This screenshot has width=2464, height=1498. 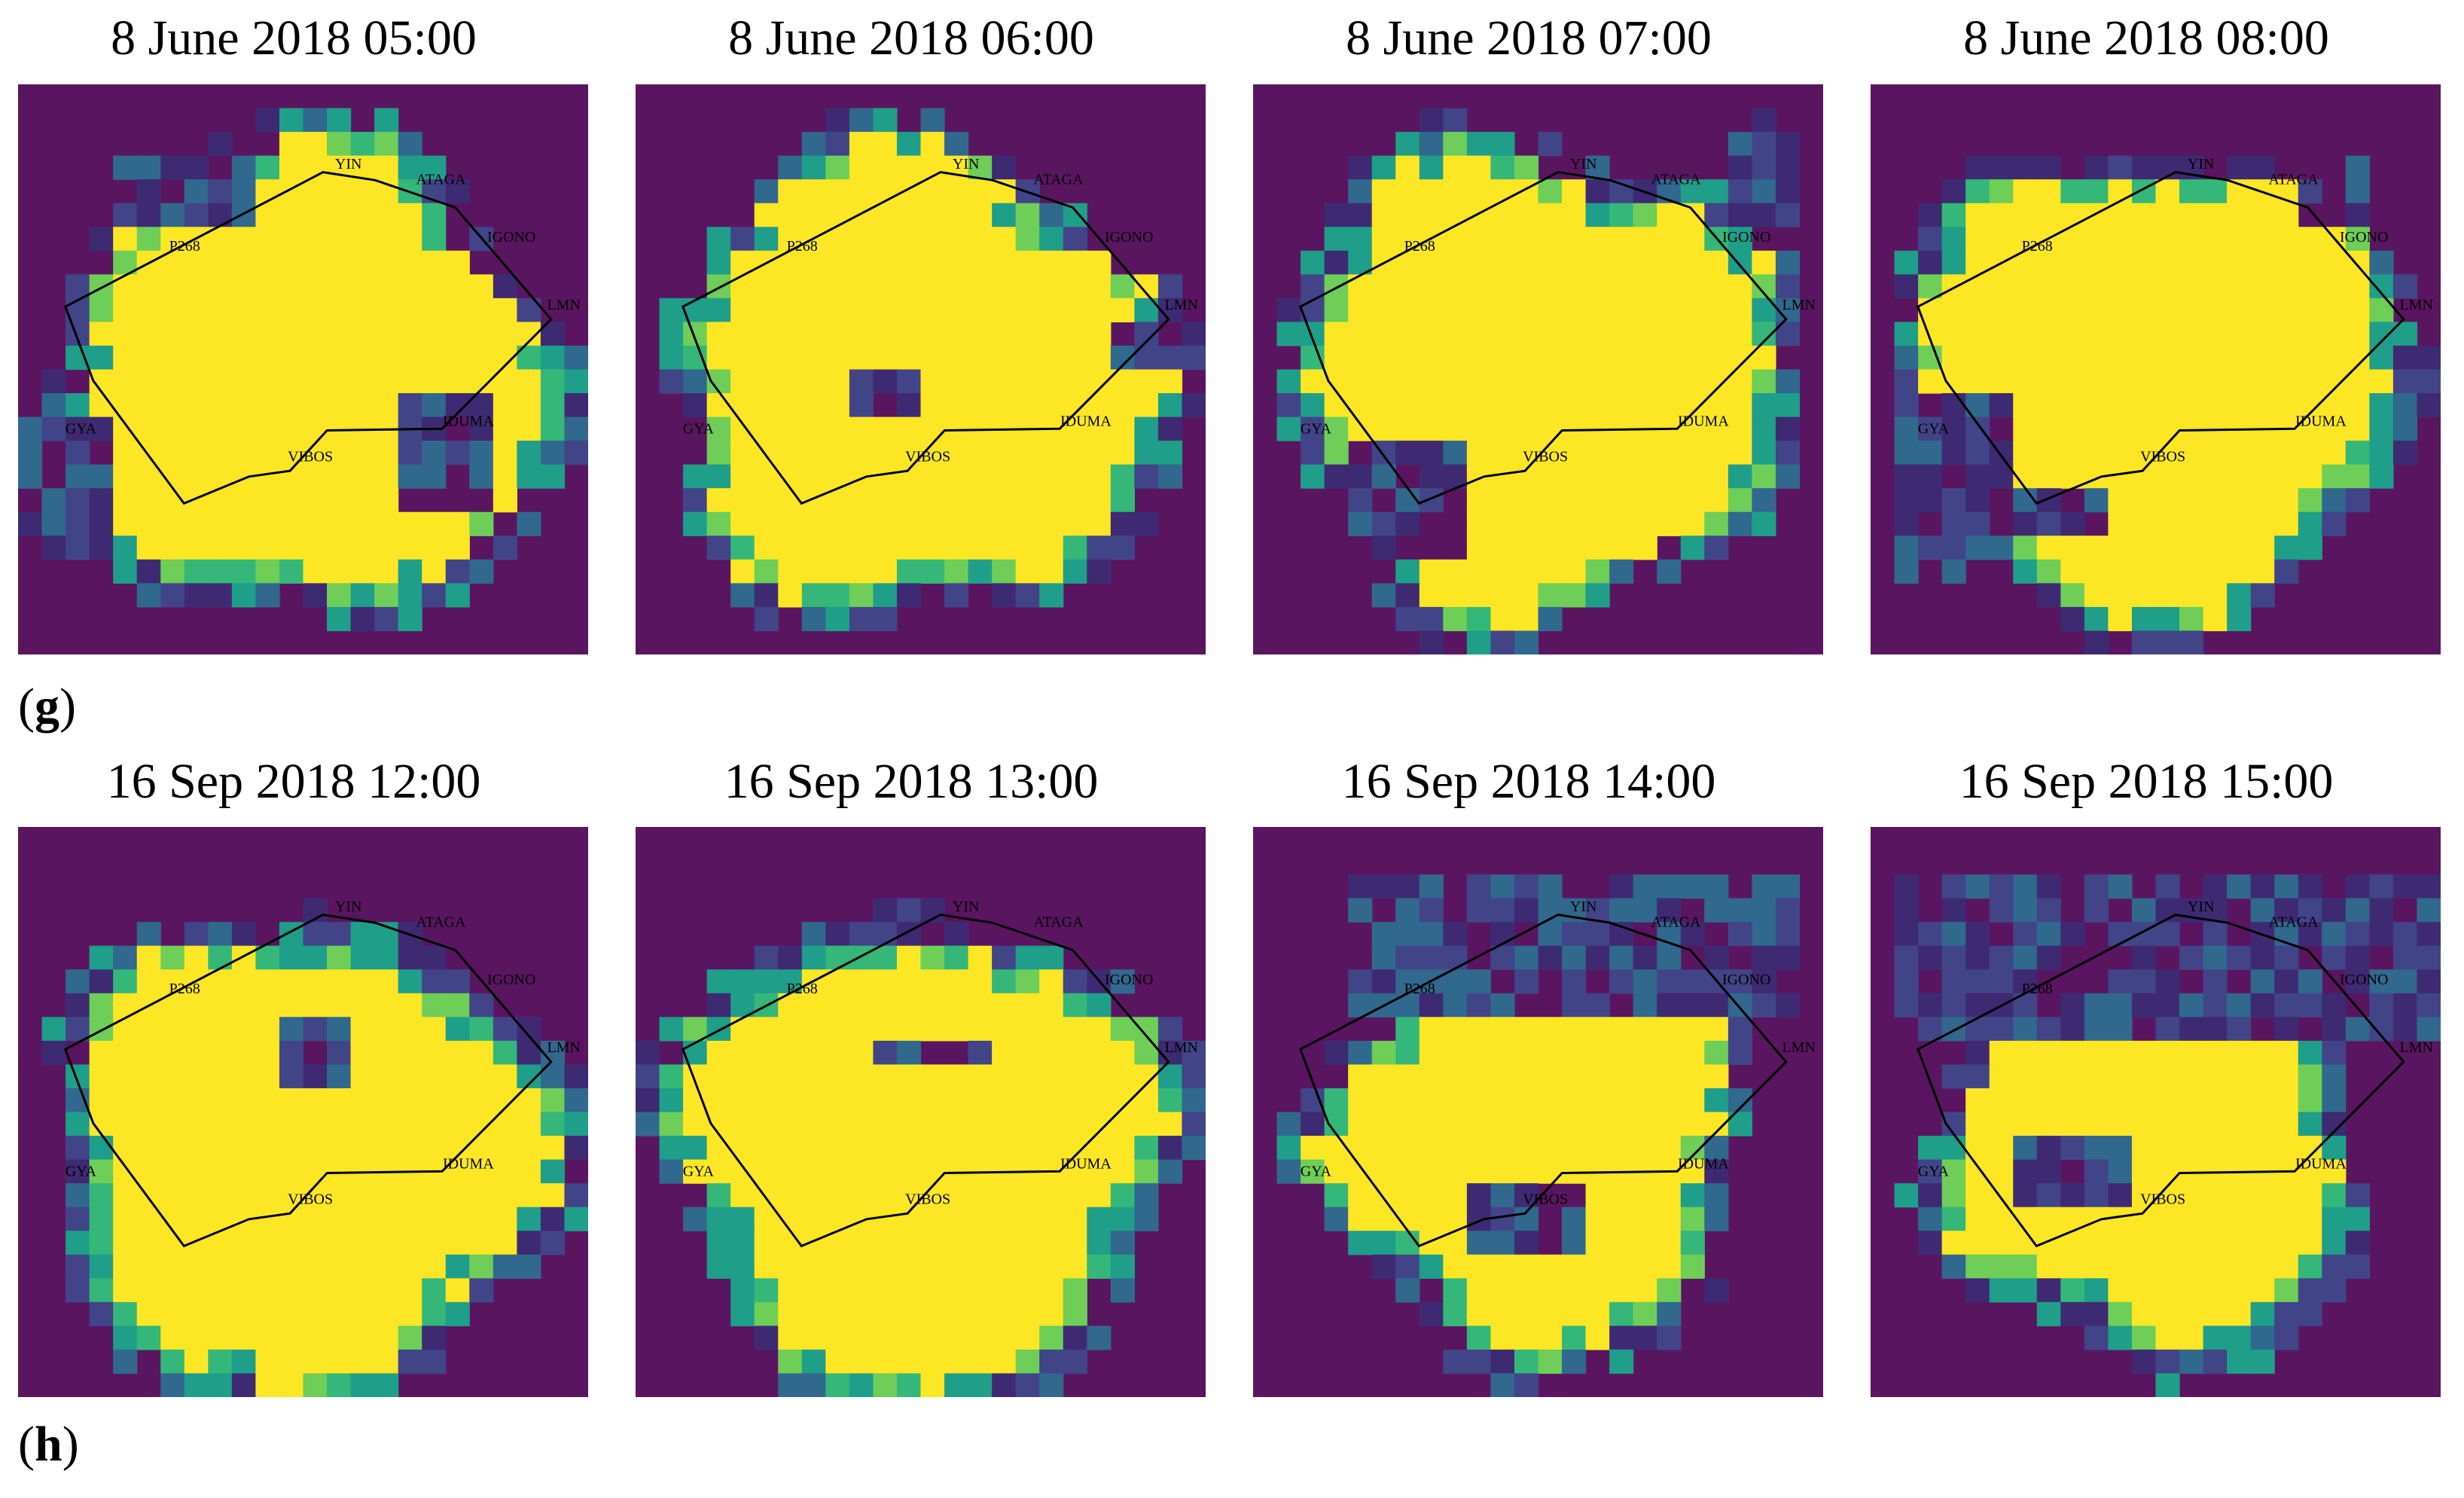 I want to click on station-label: YIN, so click(x=967, y=164).